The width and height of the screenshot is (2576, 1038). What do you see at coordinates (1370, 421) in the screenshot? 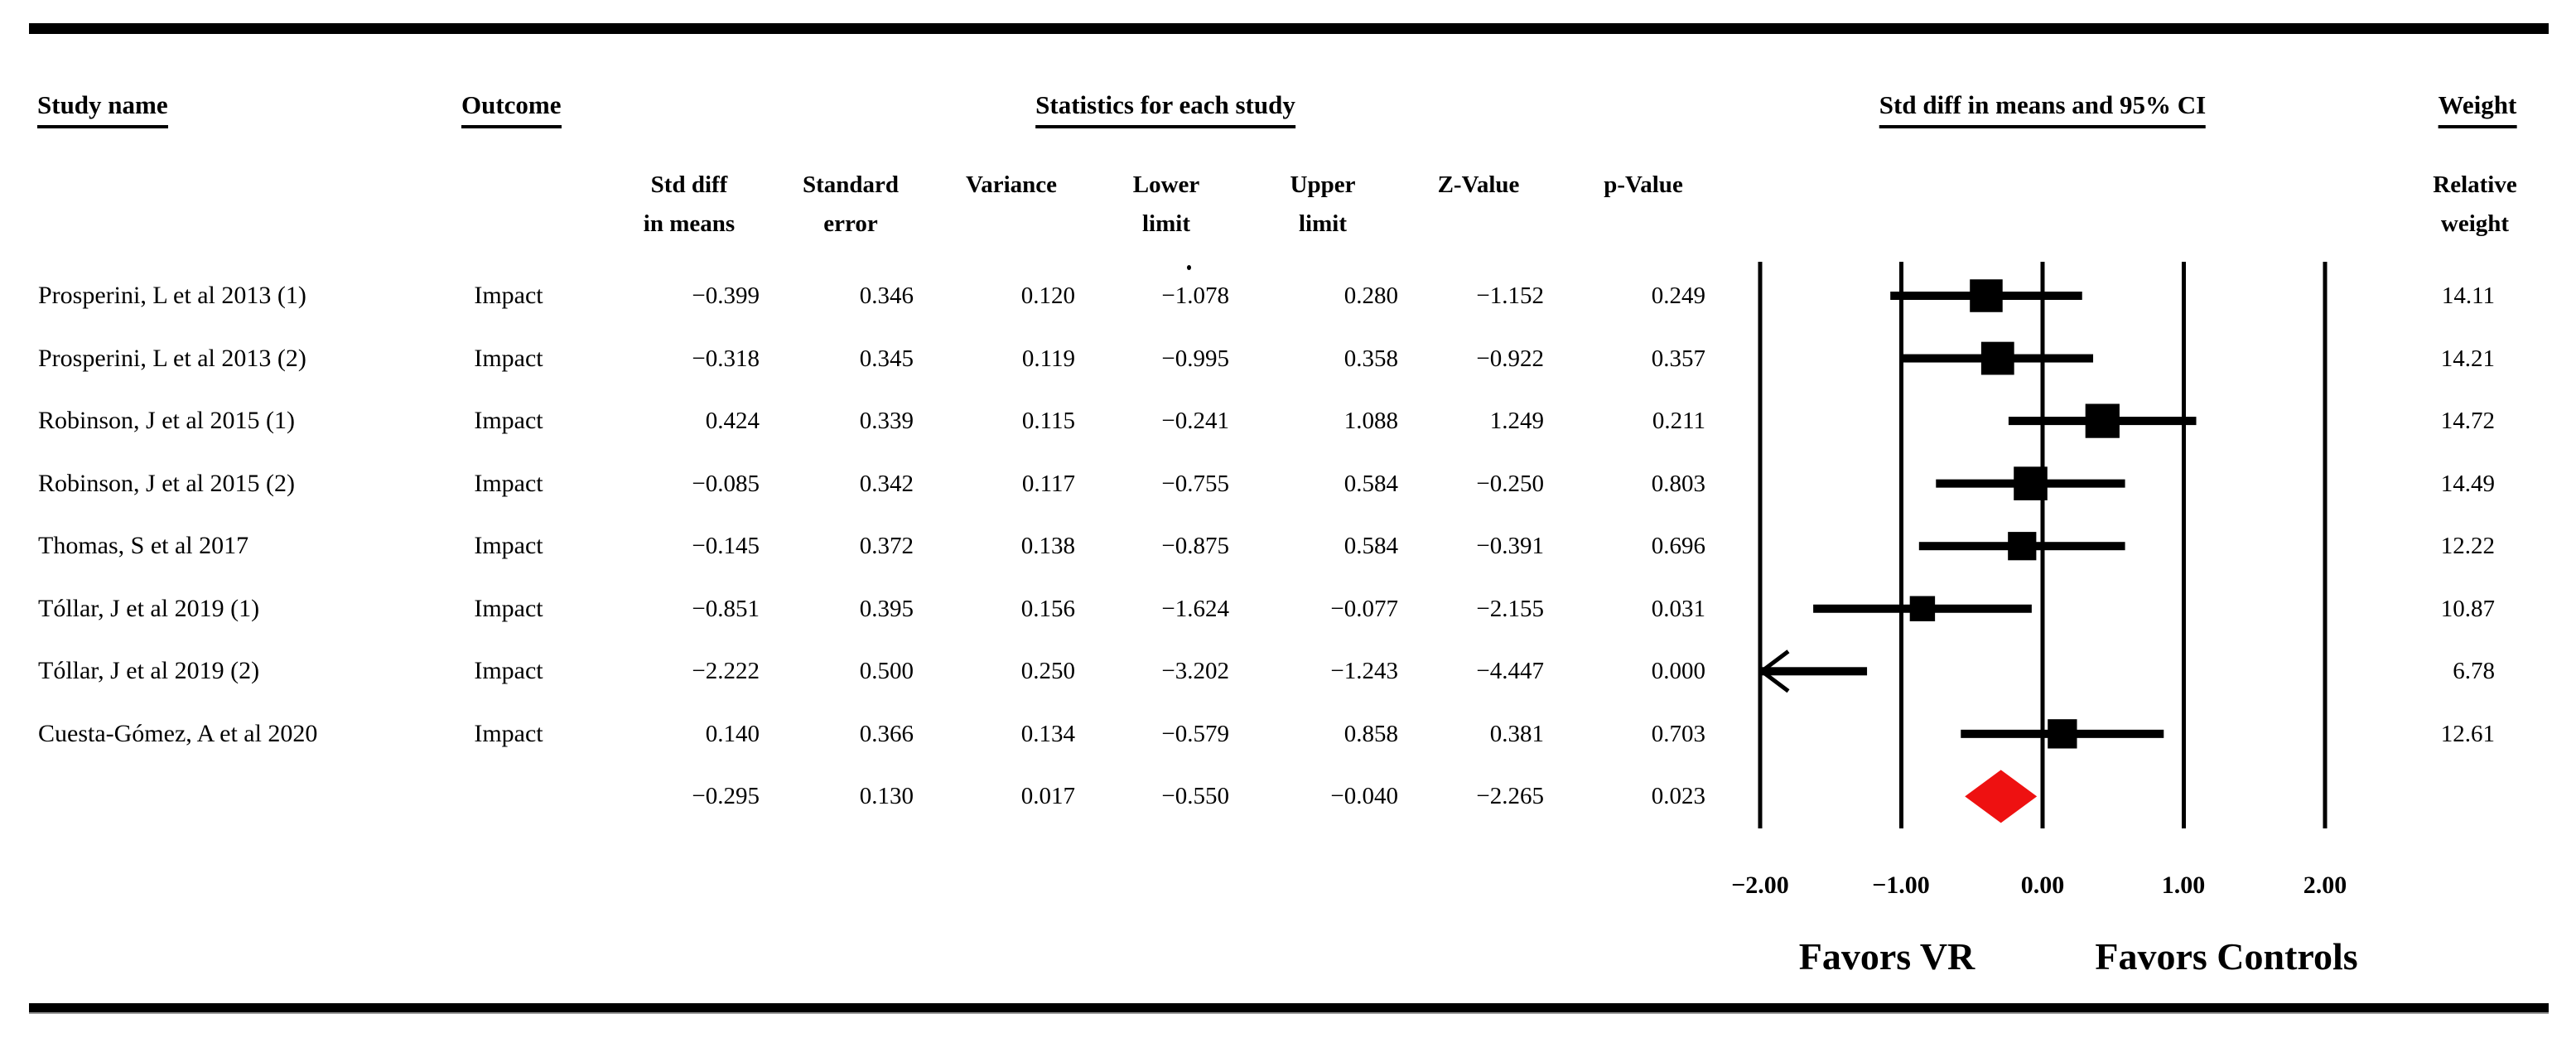
I see `stat-value-cell: 1.088` at bounding box center [1370, 421].